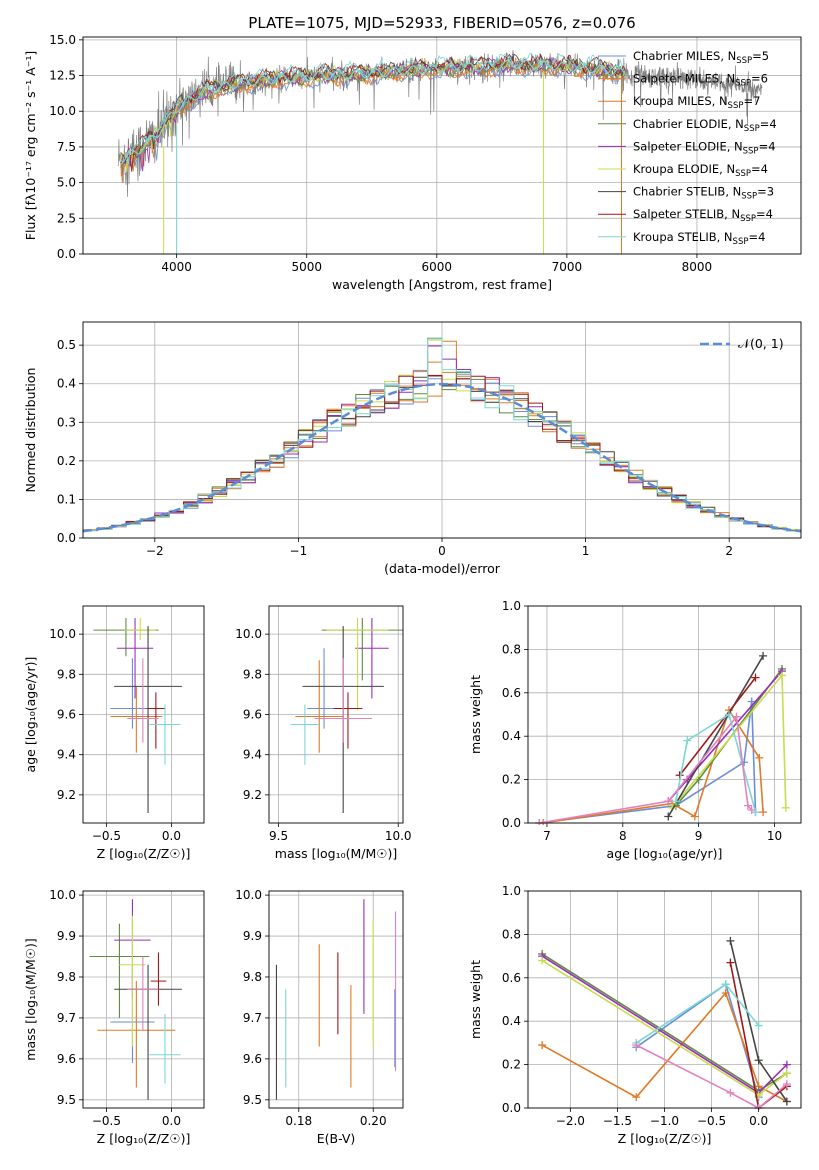 The height and width of the screenshot is (1170, 819). I want to click on legend-entry: Chabrier MILES, NSSP=5, so click(701, 57).